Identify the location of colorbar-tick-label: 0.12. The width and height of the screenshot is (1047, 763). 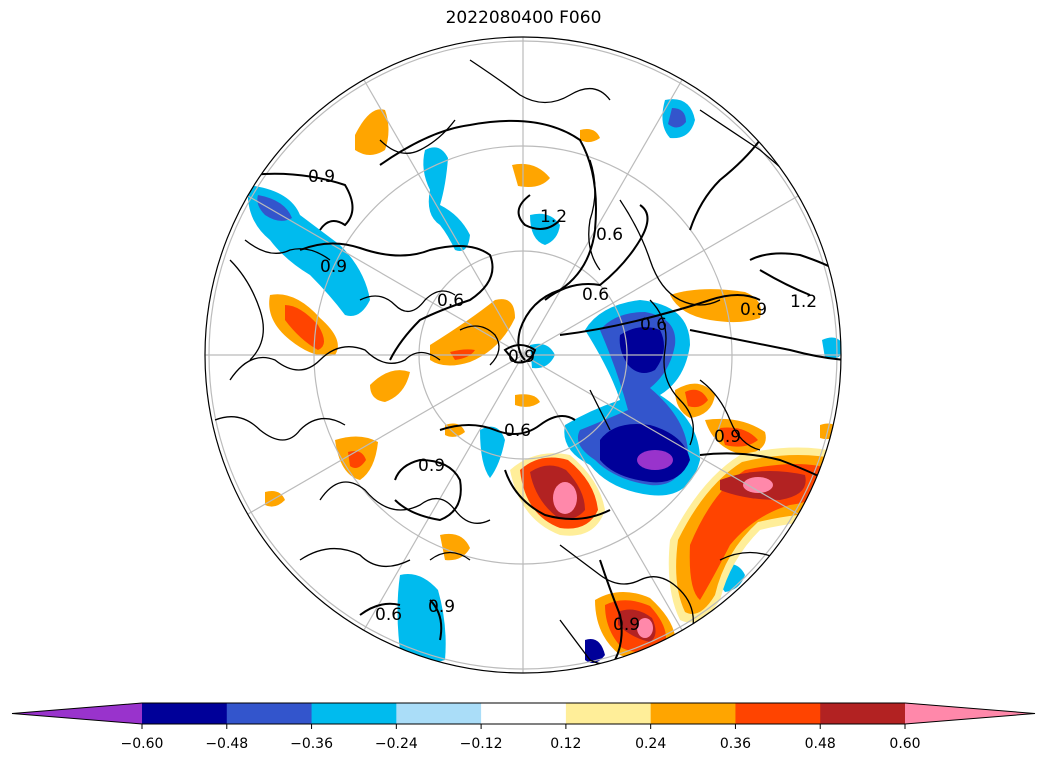
(565, 744).